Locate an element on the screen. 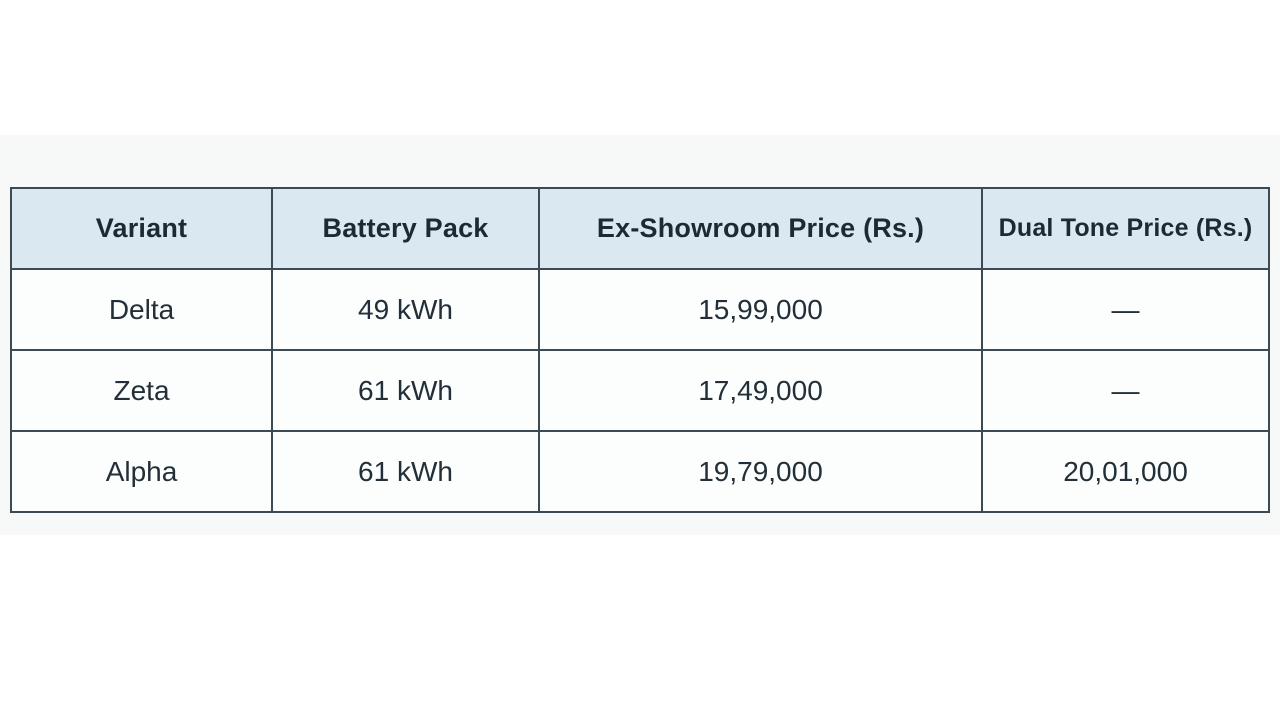  cell-exprice: 19,79,000 is located at coordinates (760, 471).